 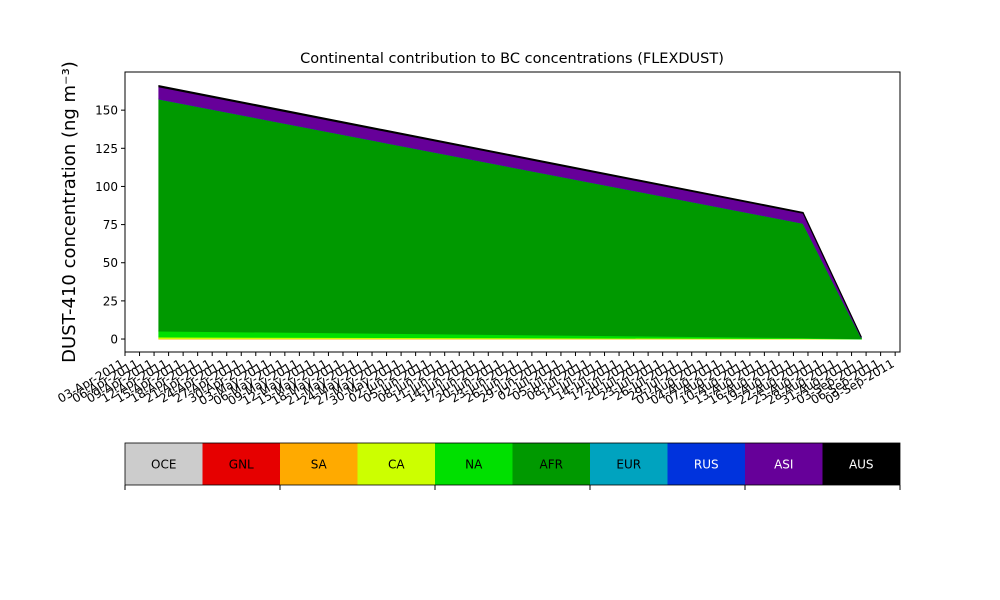 I want to click on legend-label: SA, so click(x=319, y=465).